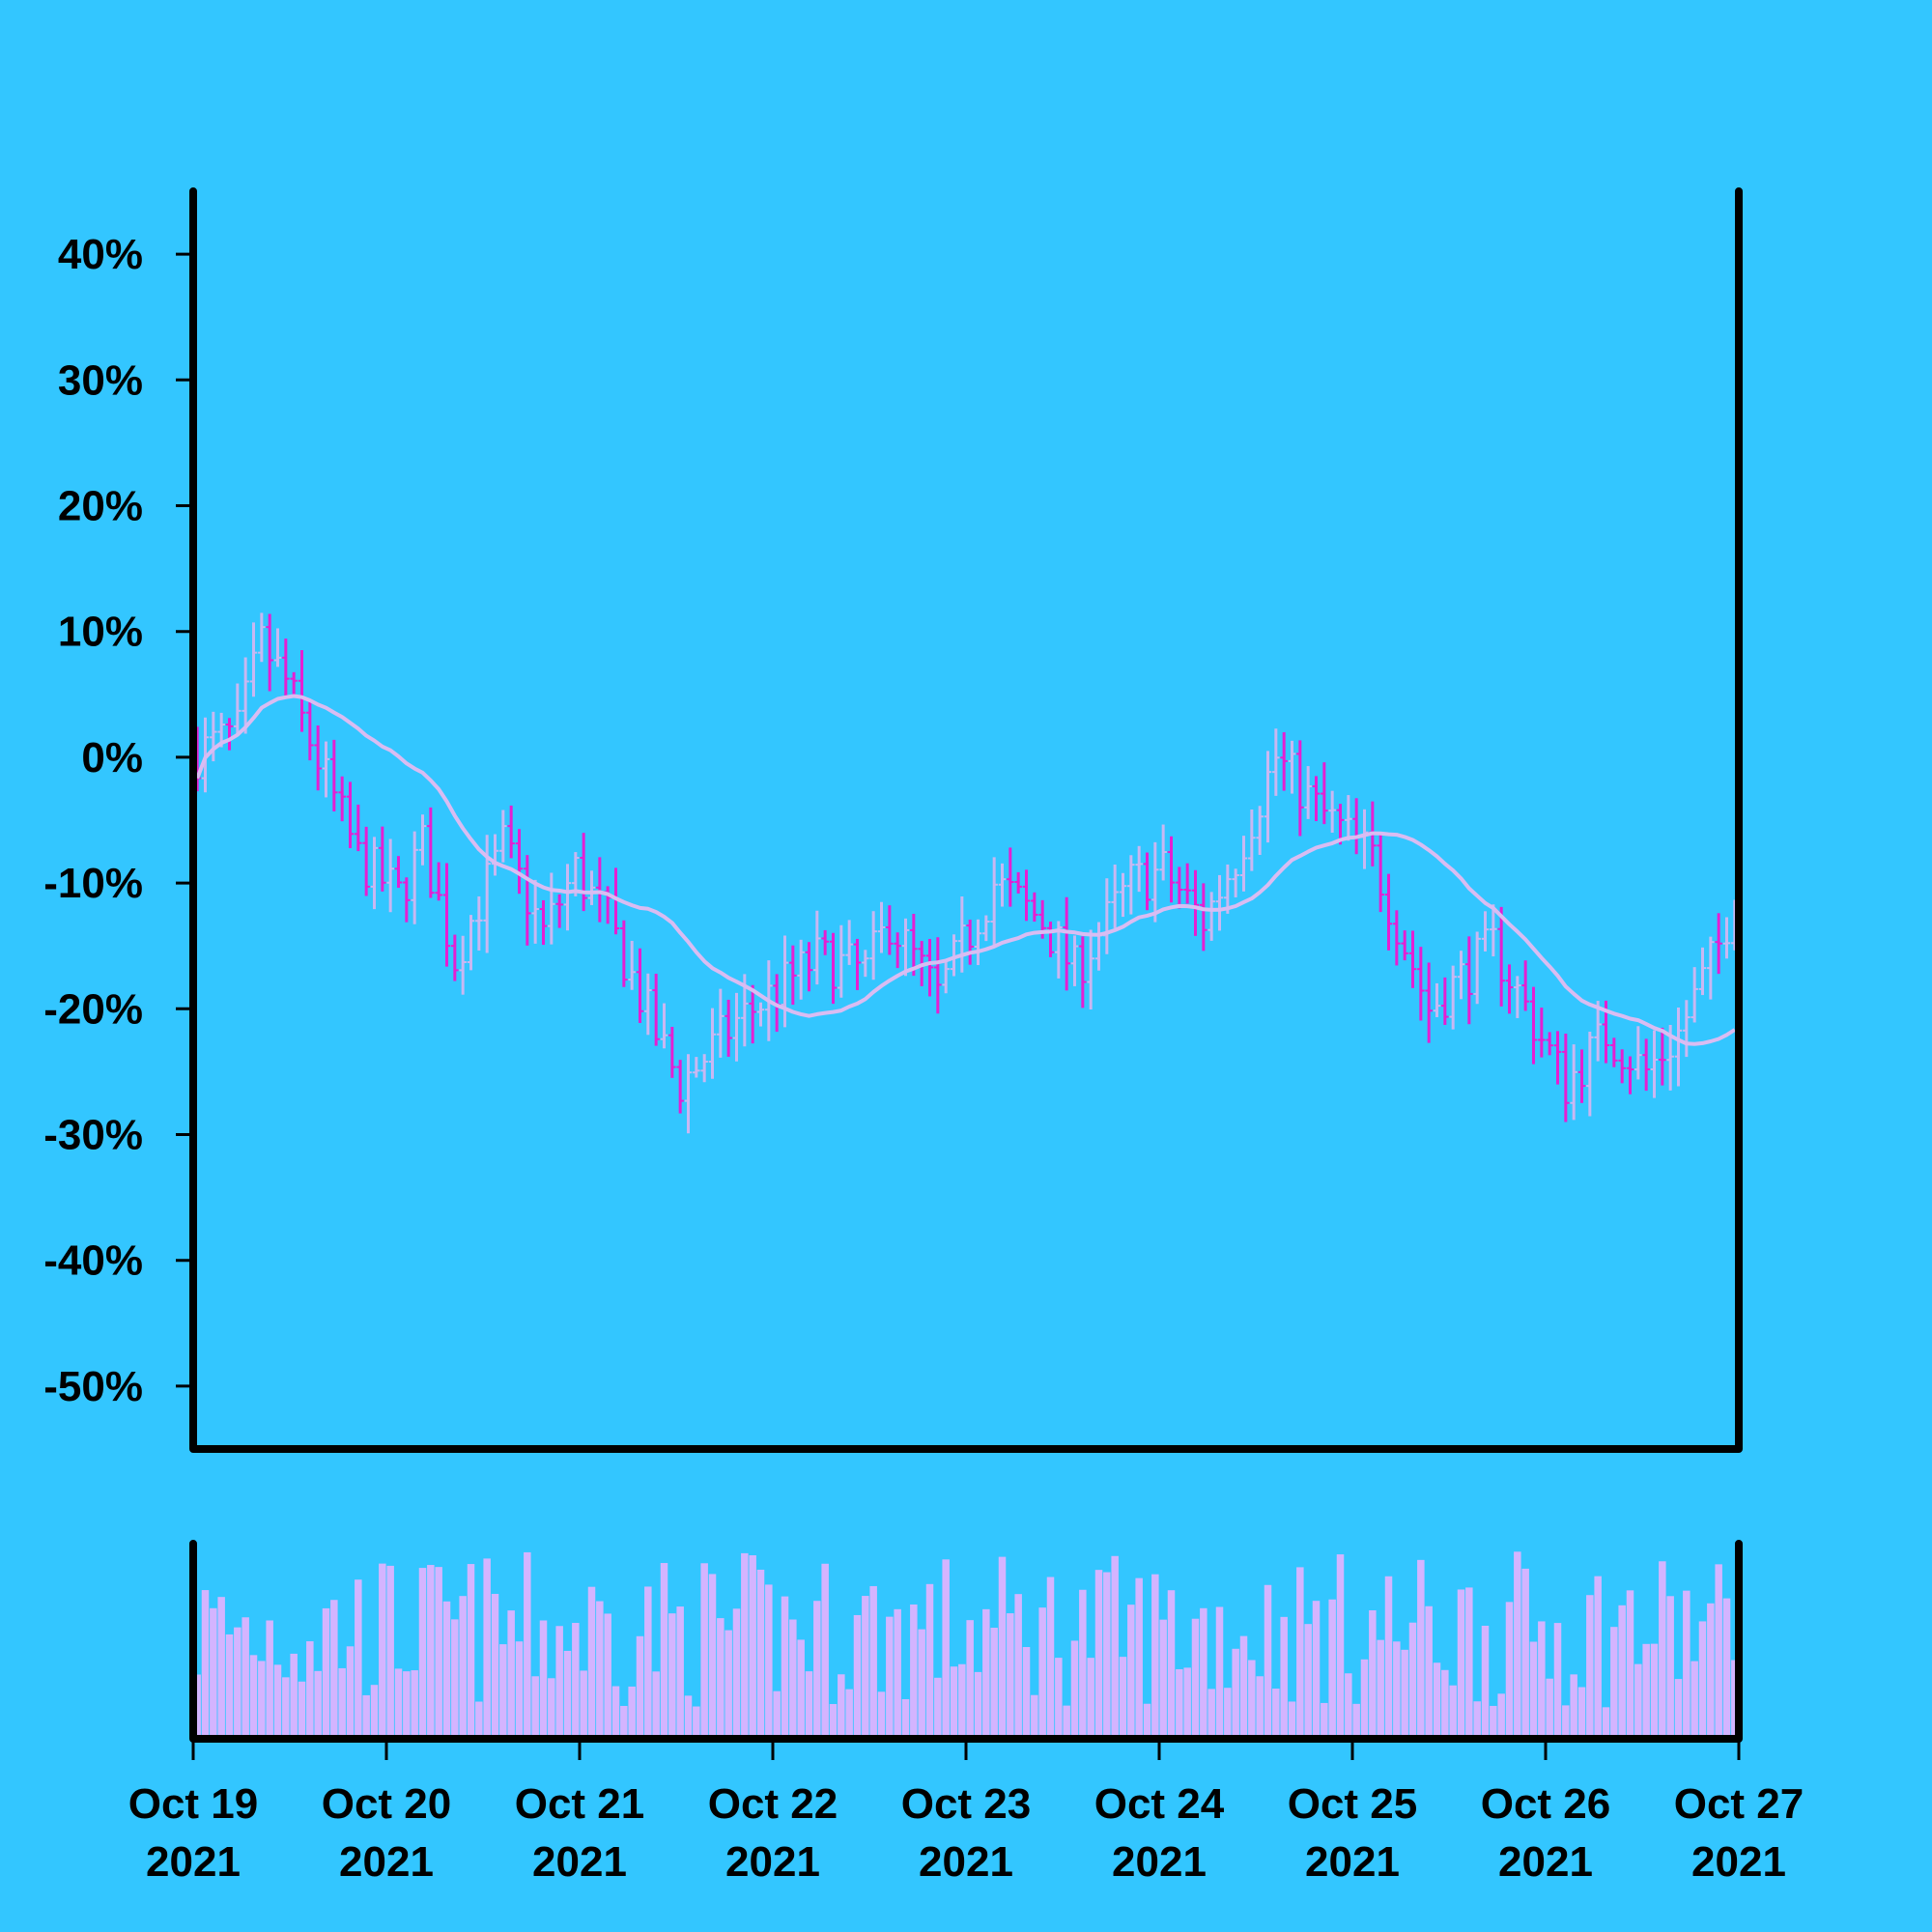  Describe the element at coordinates (93, 1135) in the screenshot. I see `y-tick-label: -30%` at that location.